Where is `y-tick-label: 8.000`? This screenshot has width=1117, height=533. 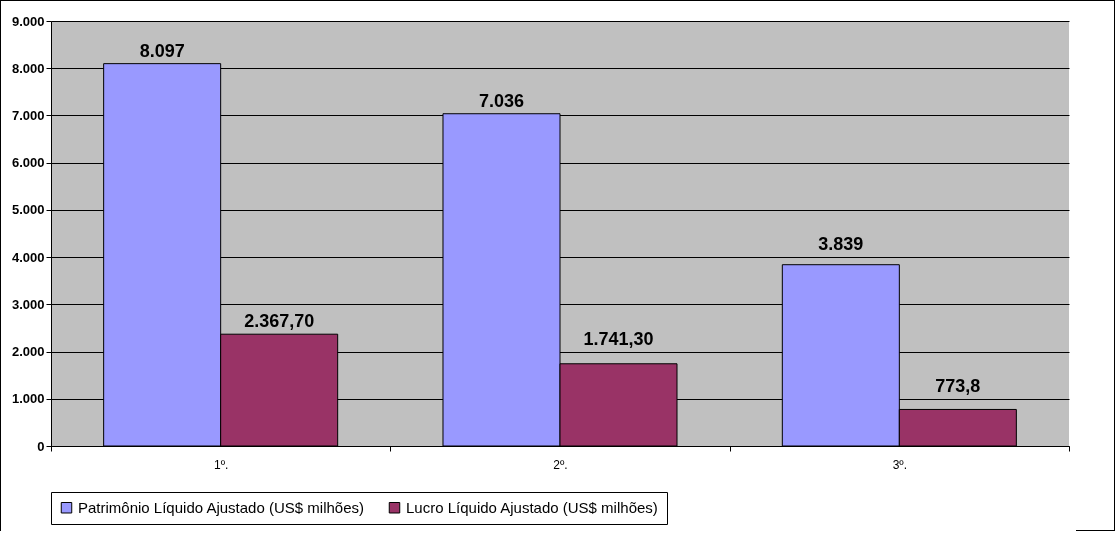 y-tick-label: 8.000 is located at coordinates (28, 68).